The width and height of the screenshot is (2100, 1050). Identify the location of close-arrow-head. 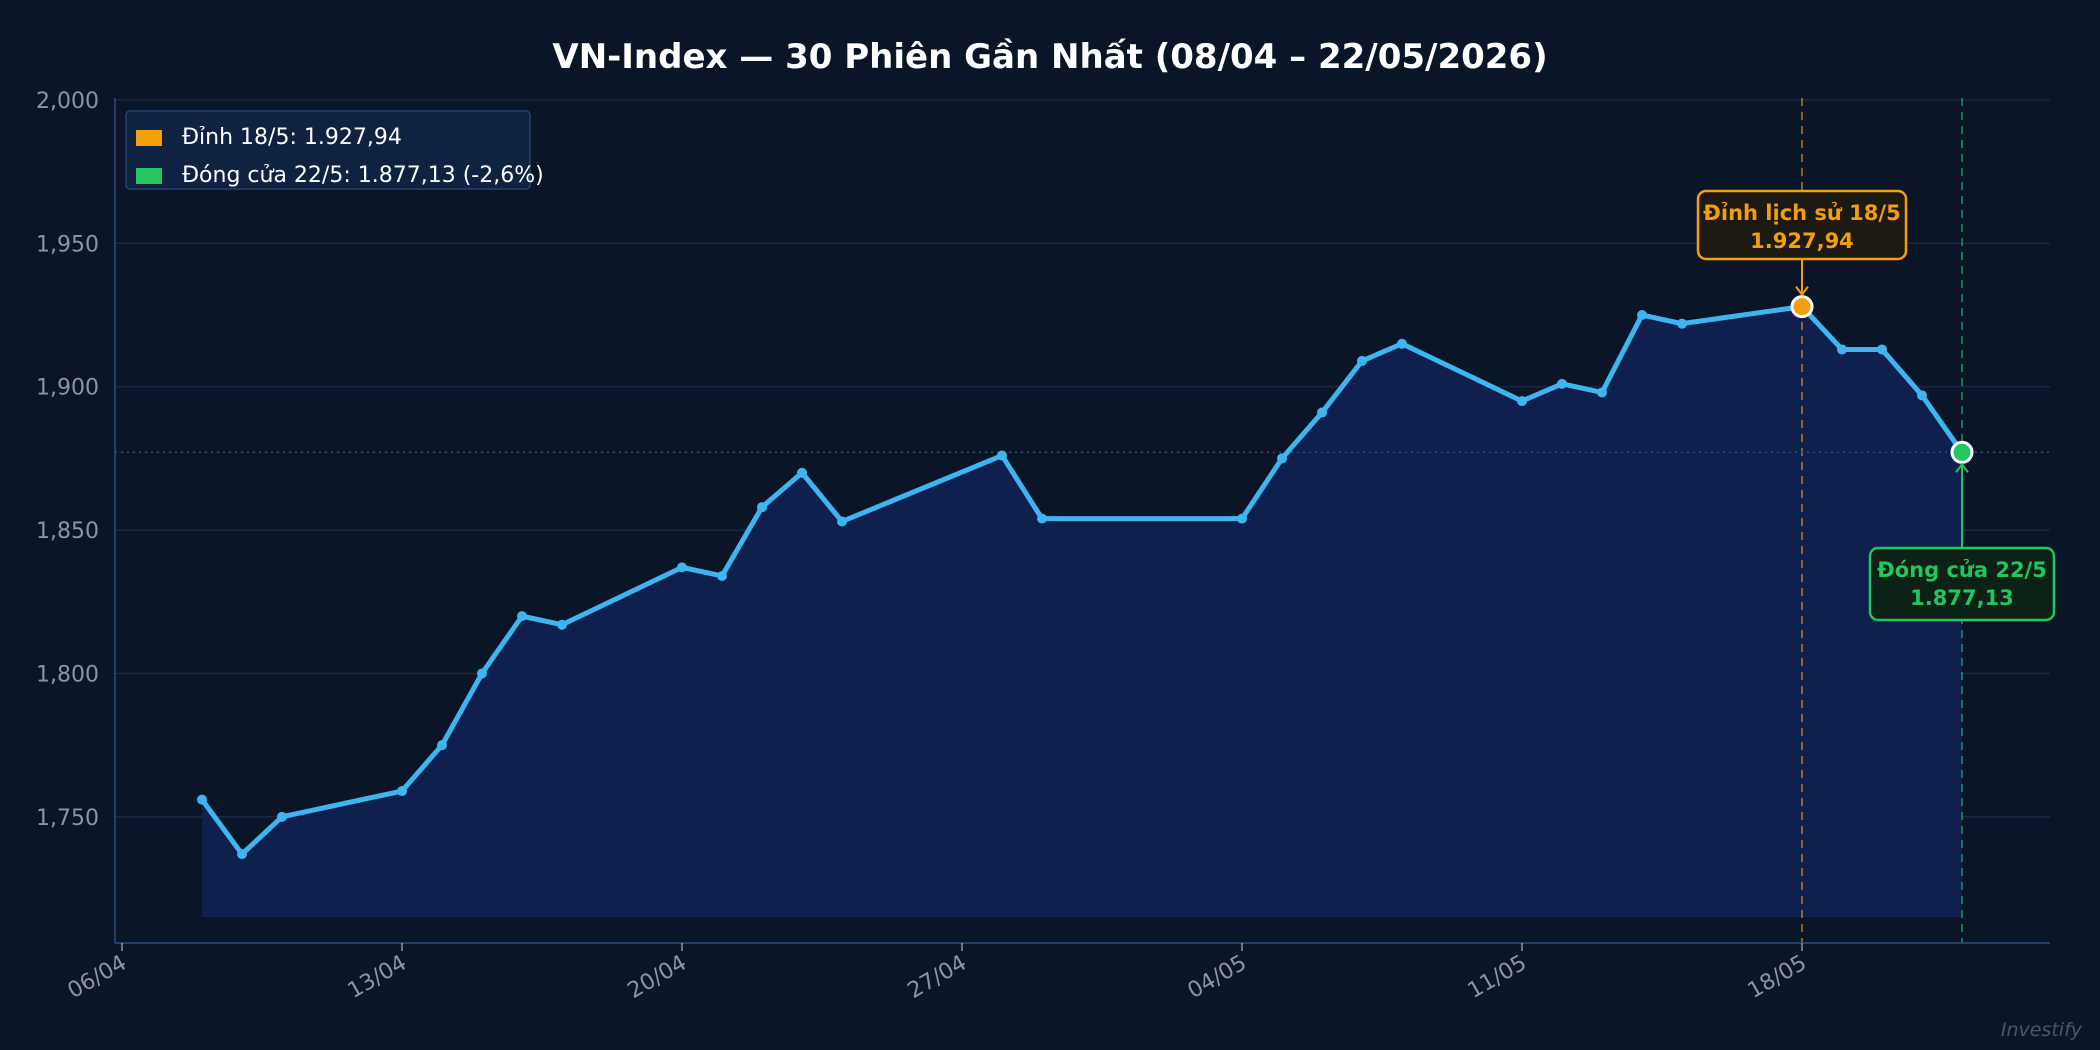
(1962, 467).